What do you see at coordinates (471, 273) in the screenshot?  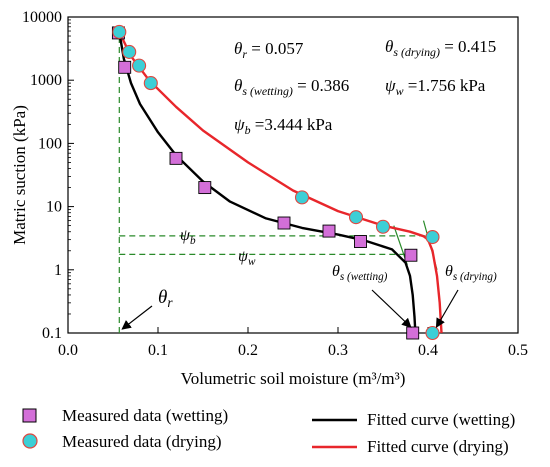 I see `theta-s-drying-label: θs (drying)` at bounding box center [471, 273].